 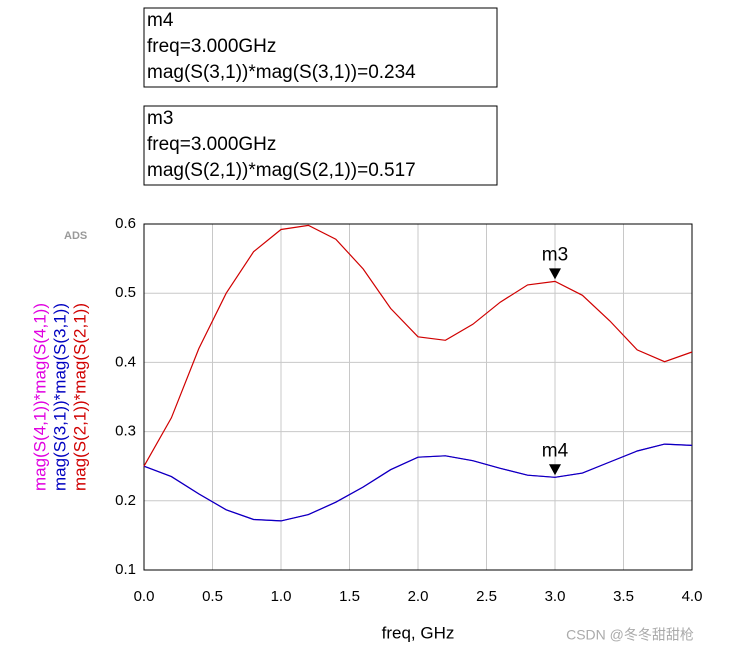 I want to click on y-tick-label: 0.1, so click(x=125, y=569).